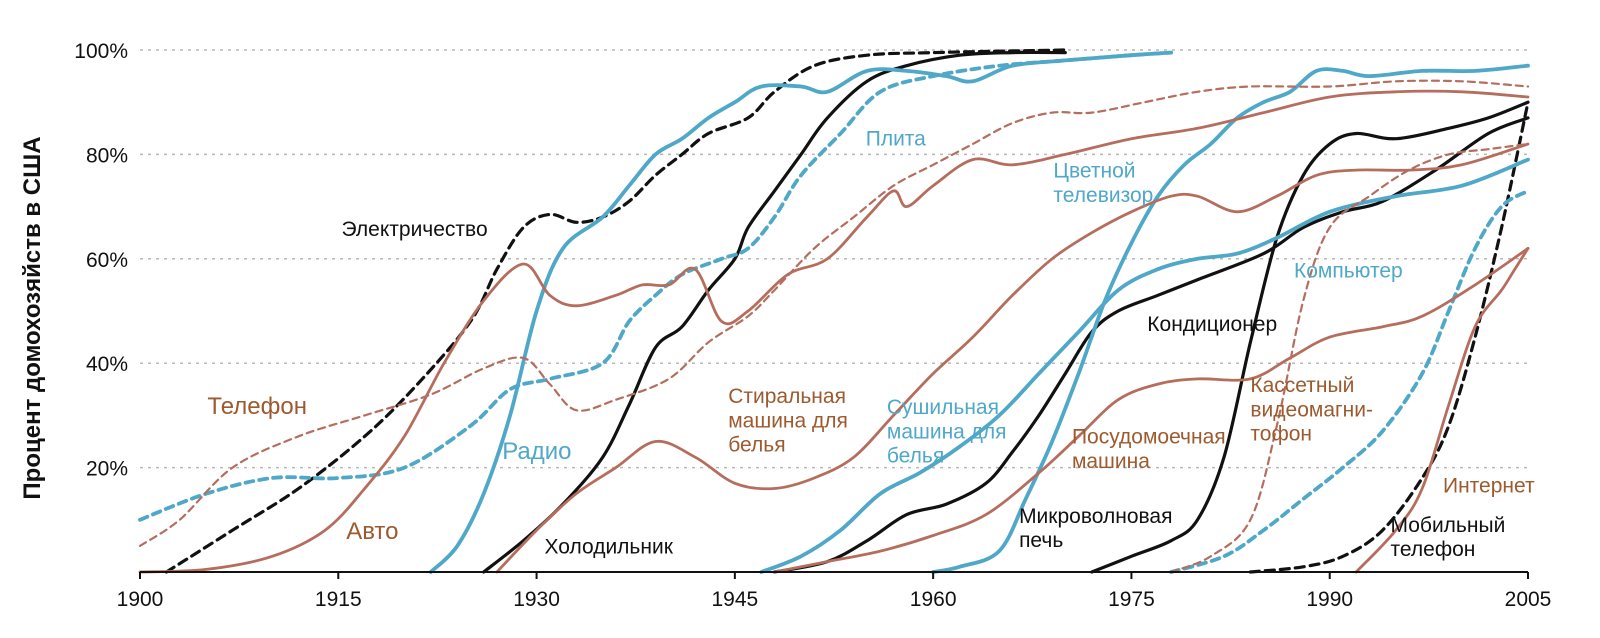 The image size is (1600, 638). Describe the element at coordinates (1103, 195) in the screenshot. I see `series-label: телевизор` at that location.